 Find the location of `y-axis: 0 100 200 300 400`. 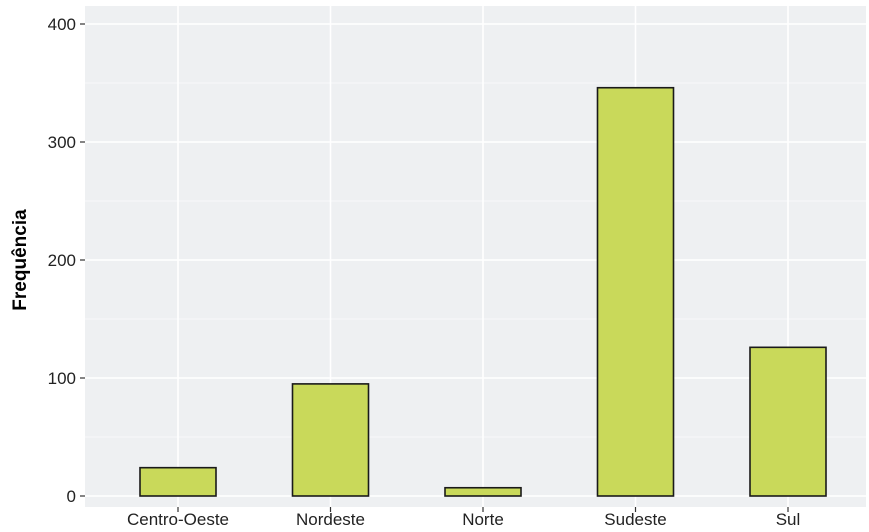

y-axis: 0 100 200 300 400 is located at coordinates (66, 260).